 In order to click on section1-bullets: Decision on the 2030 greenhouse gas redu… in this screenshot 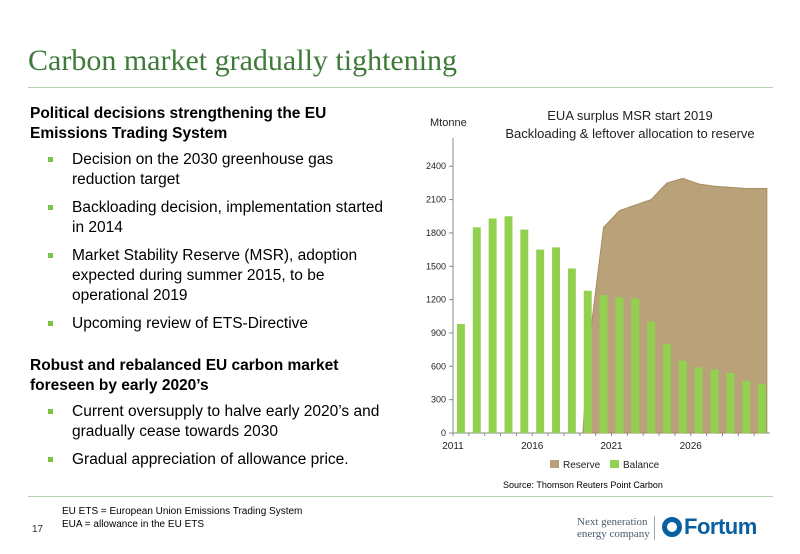, I will do `click(219, 242)`.